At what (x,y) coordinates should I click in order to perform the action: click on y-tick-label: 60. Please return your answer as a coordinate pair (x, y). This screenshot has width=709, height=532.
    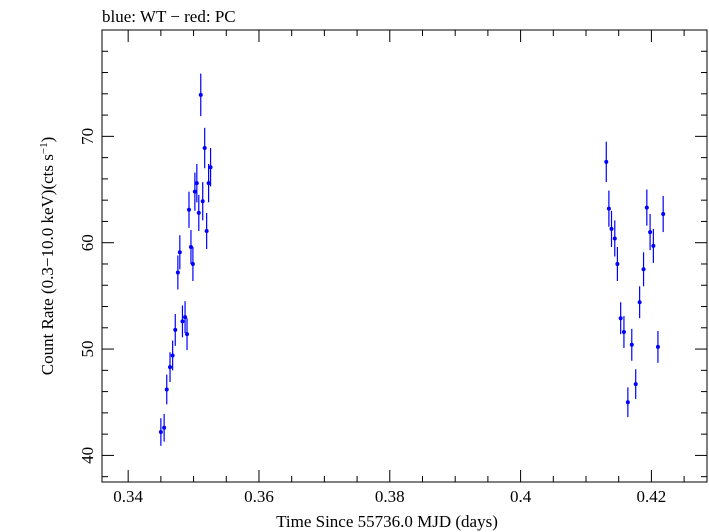
    Looking at the image, I should click on (87, 242).